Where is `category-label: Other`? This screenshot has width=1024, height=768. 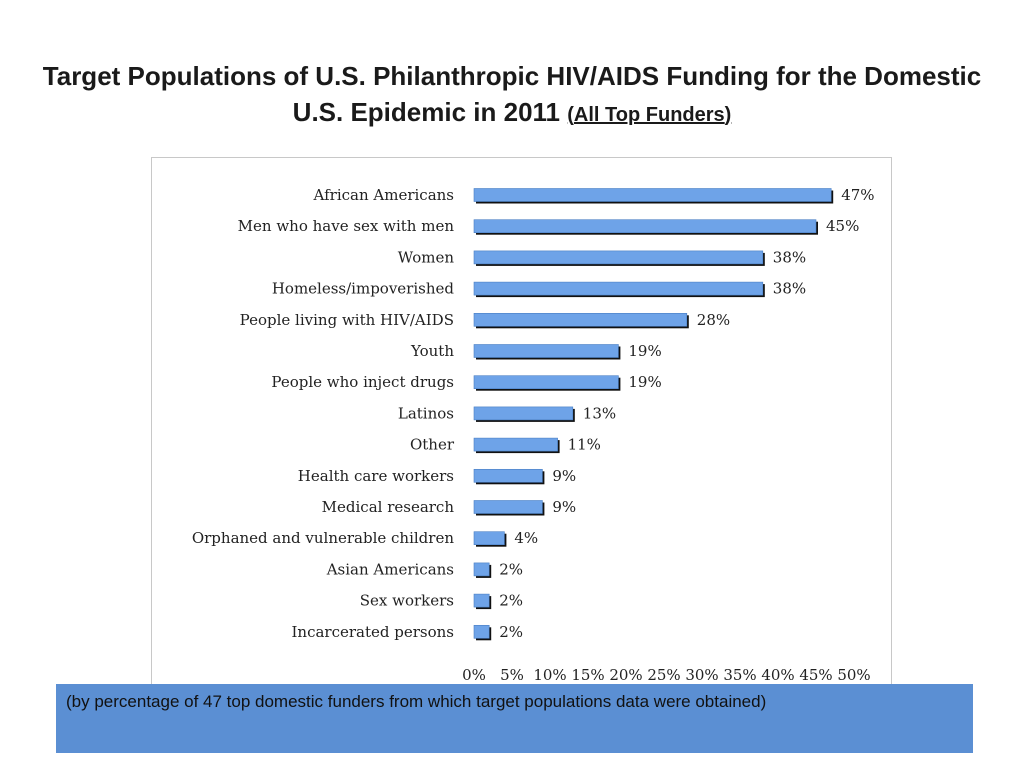 category-label: Other is located at coordinates (432, 445).